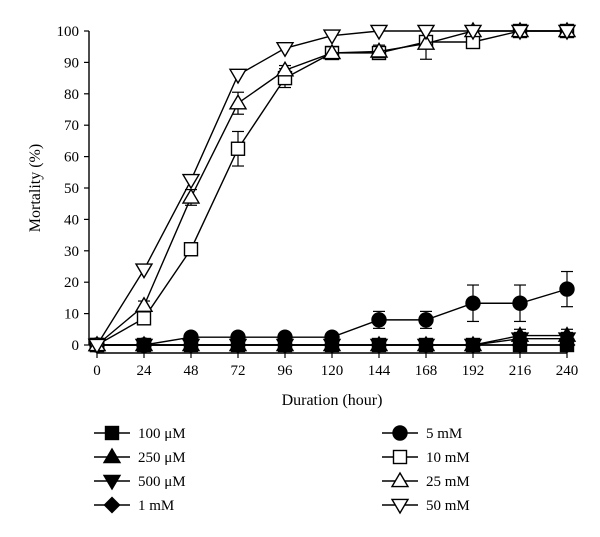 The width and height of the screenshot is (600, 537). What do you see at coordinates (71, 63) in the screenshot?
I see `y-tick-label: 90` at bounding box center [71, 63].